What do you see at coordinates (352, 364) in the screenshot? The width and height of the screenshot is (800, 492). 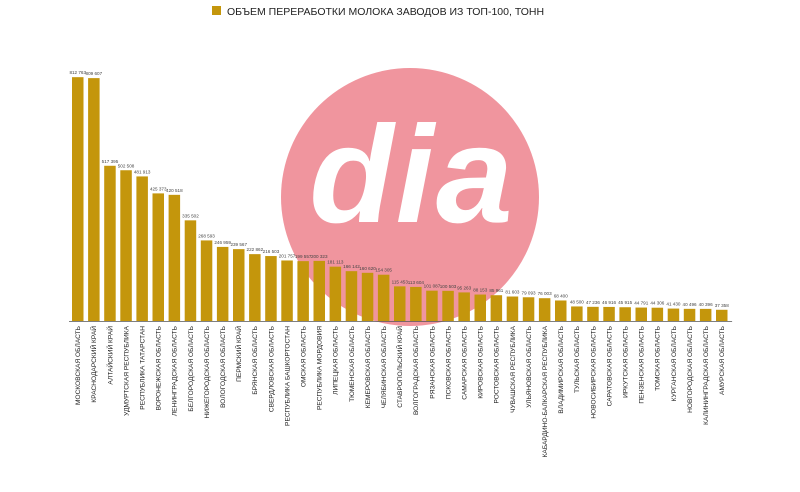 I see `category-label: ТЮМЕНСКАЯ ОБЛАСТЬ` at bounding box center [352, 364].